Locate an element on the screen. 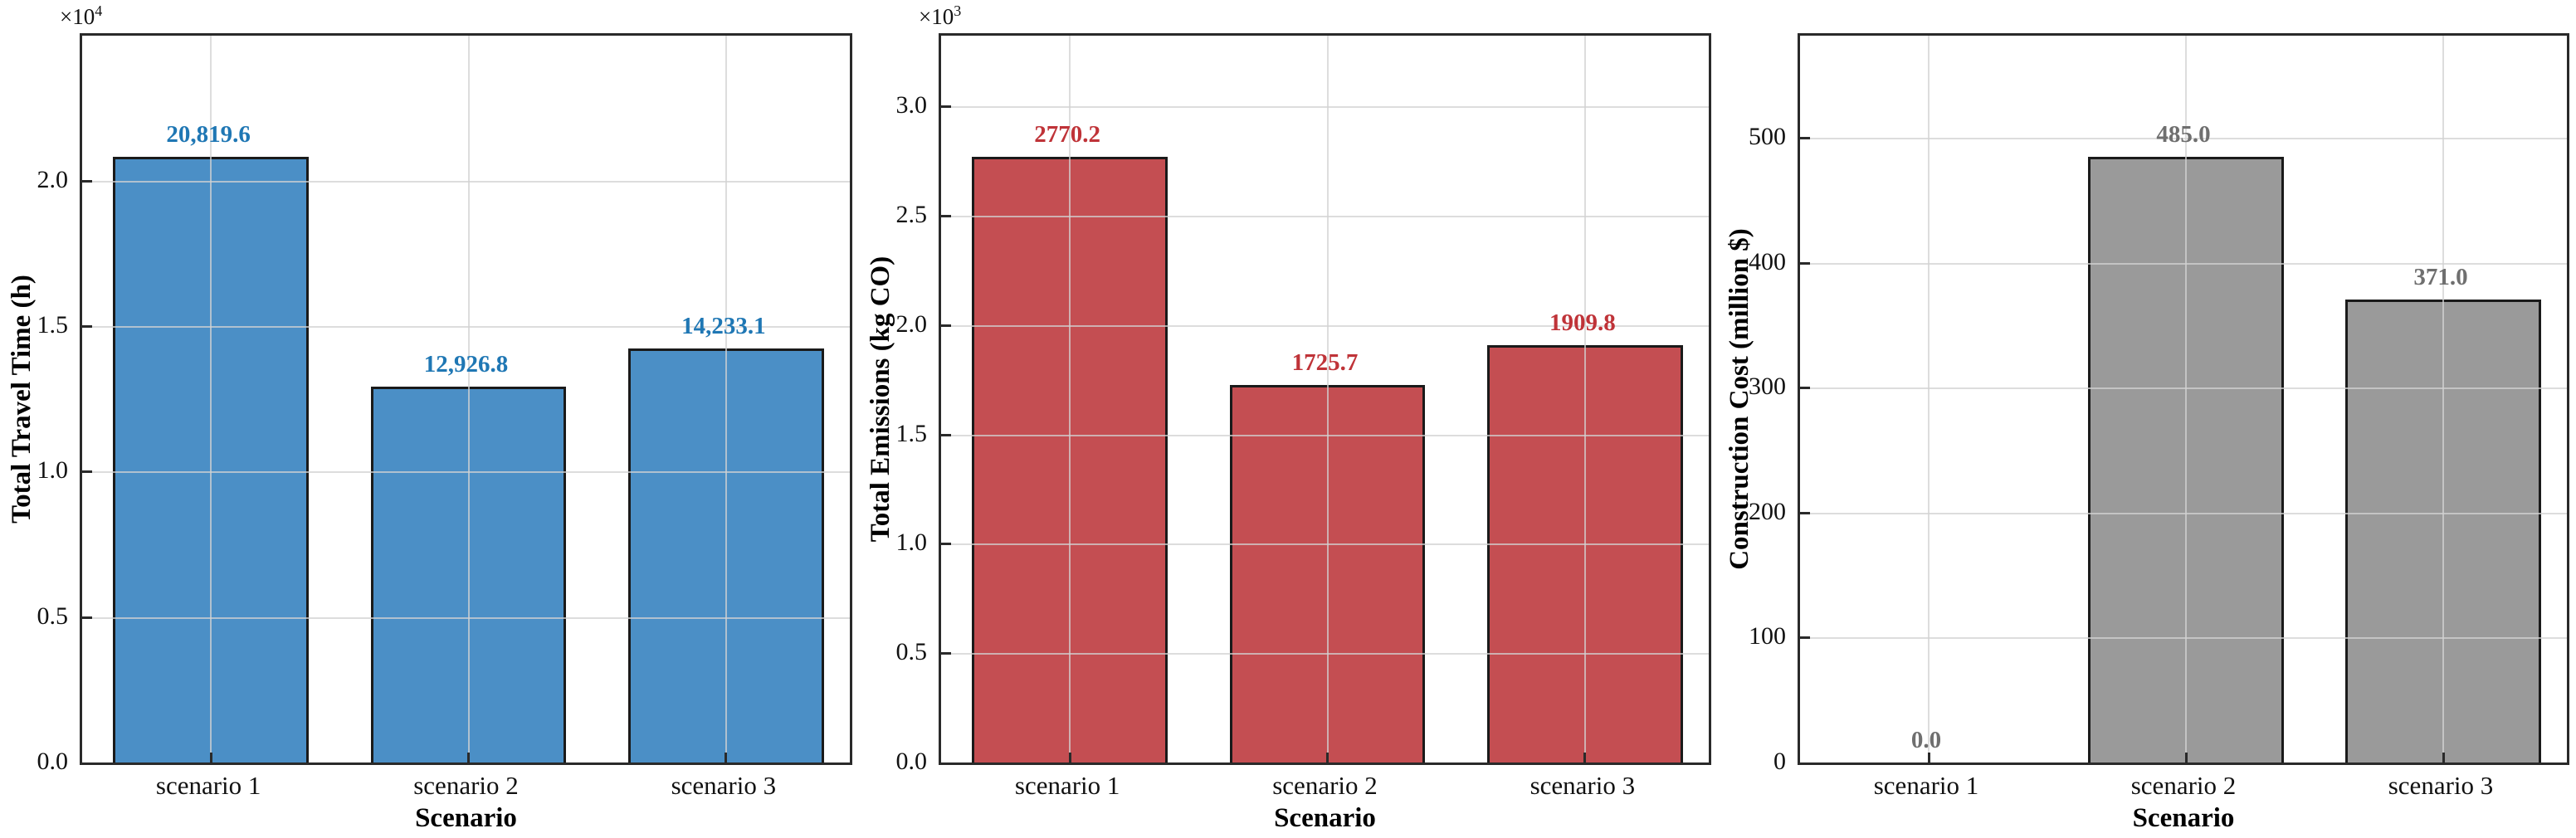 This screenshot has height=838, width=2576. y-tick-label: 100 is located at coordinates (1768, 636).